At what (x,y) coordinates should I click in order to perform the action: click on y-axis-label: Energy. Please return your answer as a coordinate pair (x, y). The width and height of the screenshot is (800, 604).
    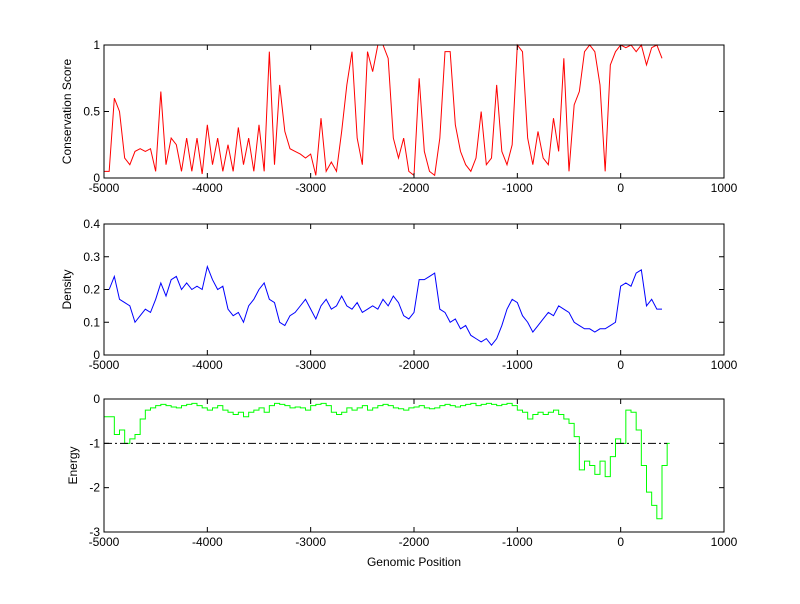
    Looking at the image, I should click on (73, 465).